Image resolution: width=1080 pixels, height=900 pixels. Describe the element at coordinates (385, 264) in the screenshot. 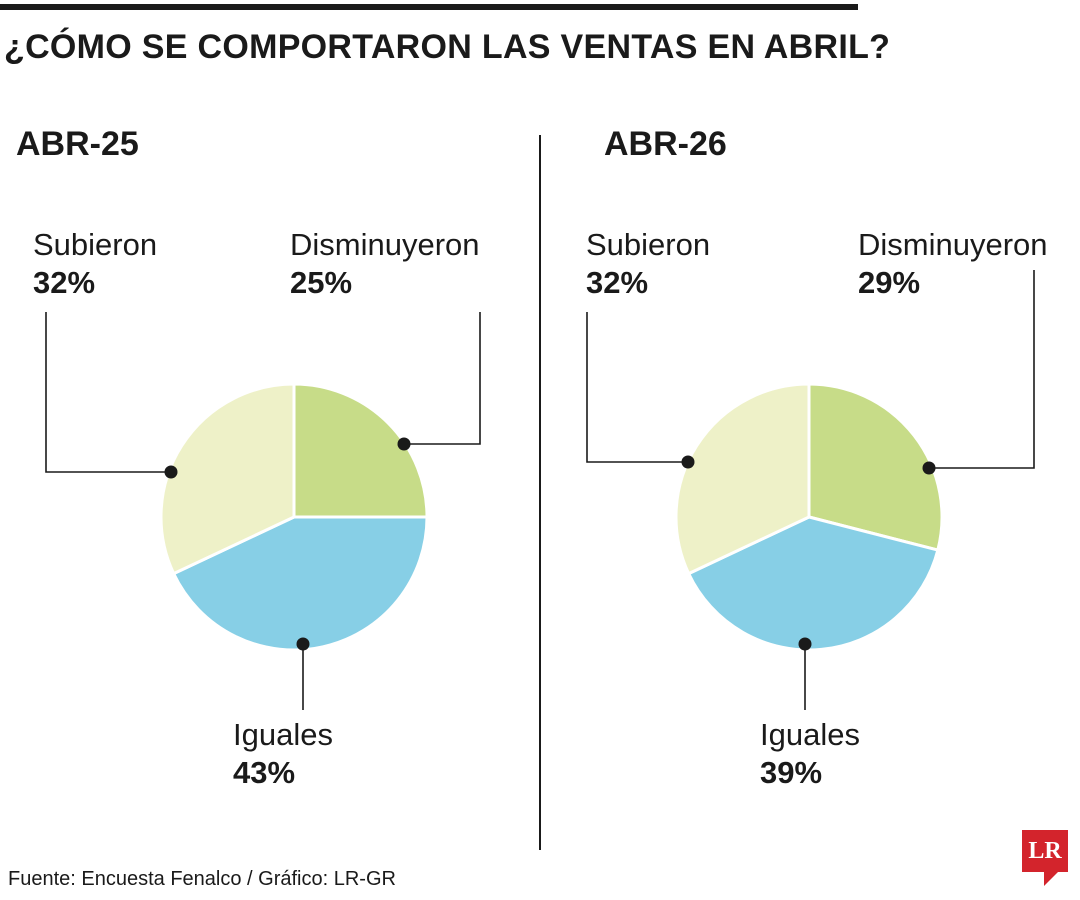

I see `label-disminuyeron-abr-25: Disminuyeron 25%` at that location.